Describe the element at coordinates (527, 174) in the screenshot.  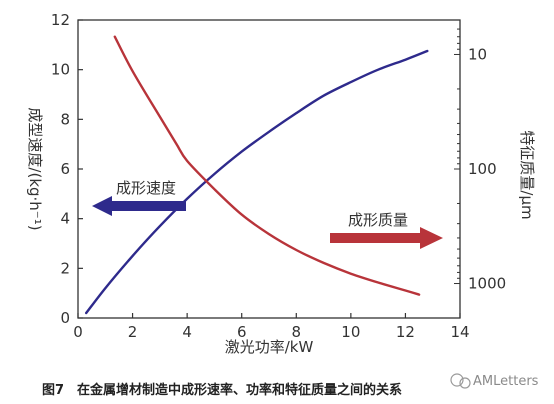
I see `y2-axis-title: 特征质量/μm` at that location.